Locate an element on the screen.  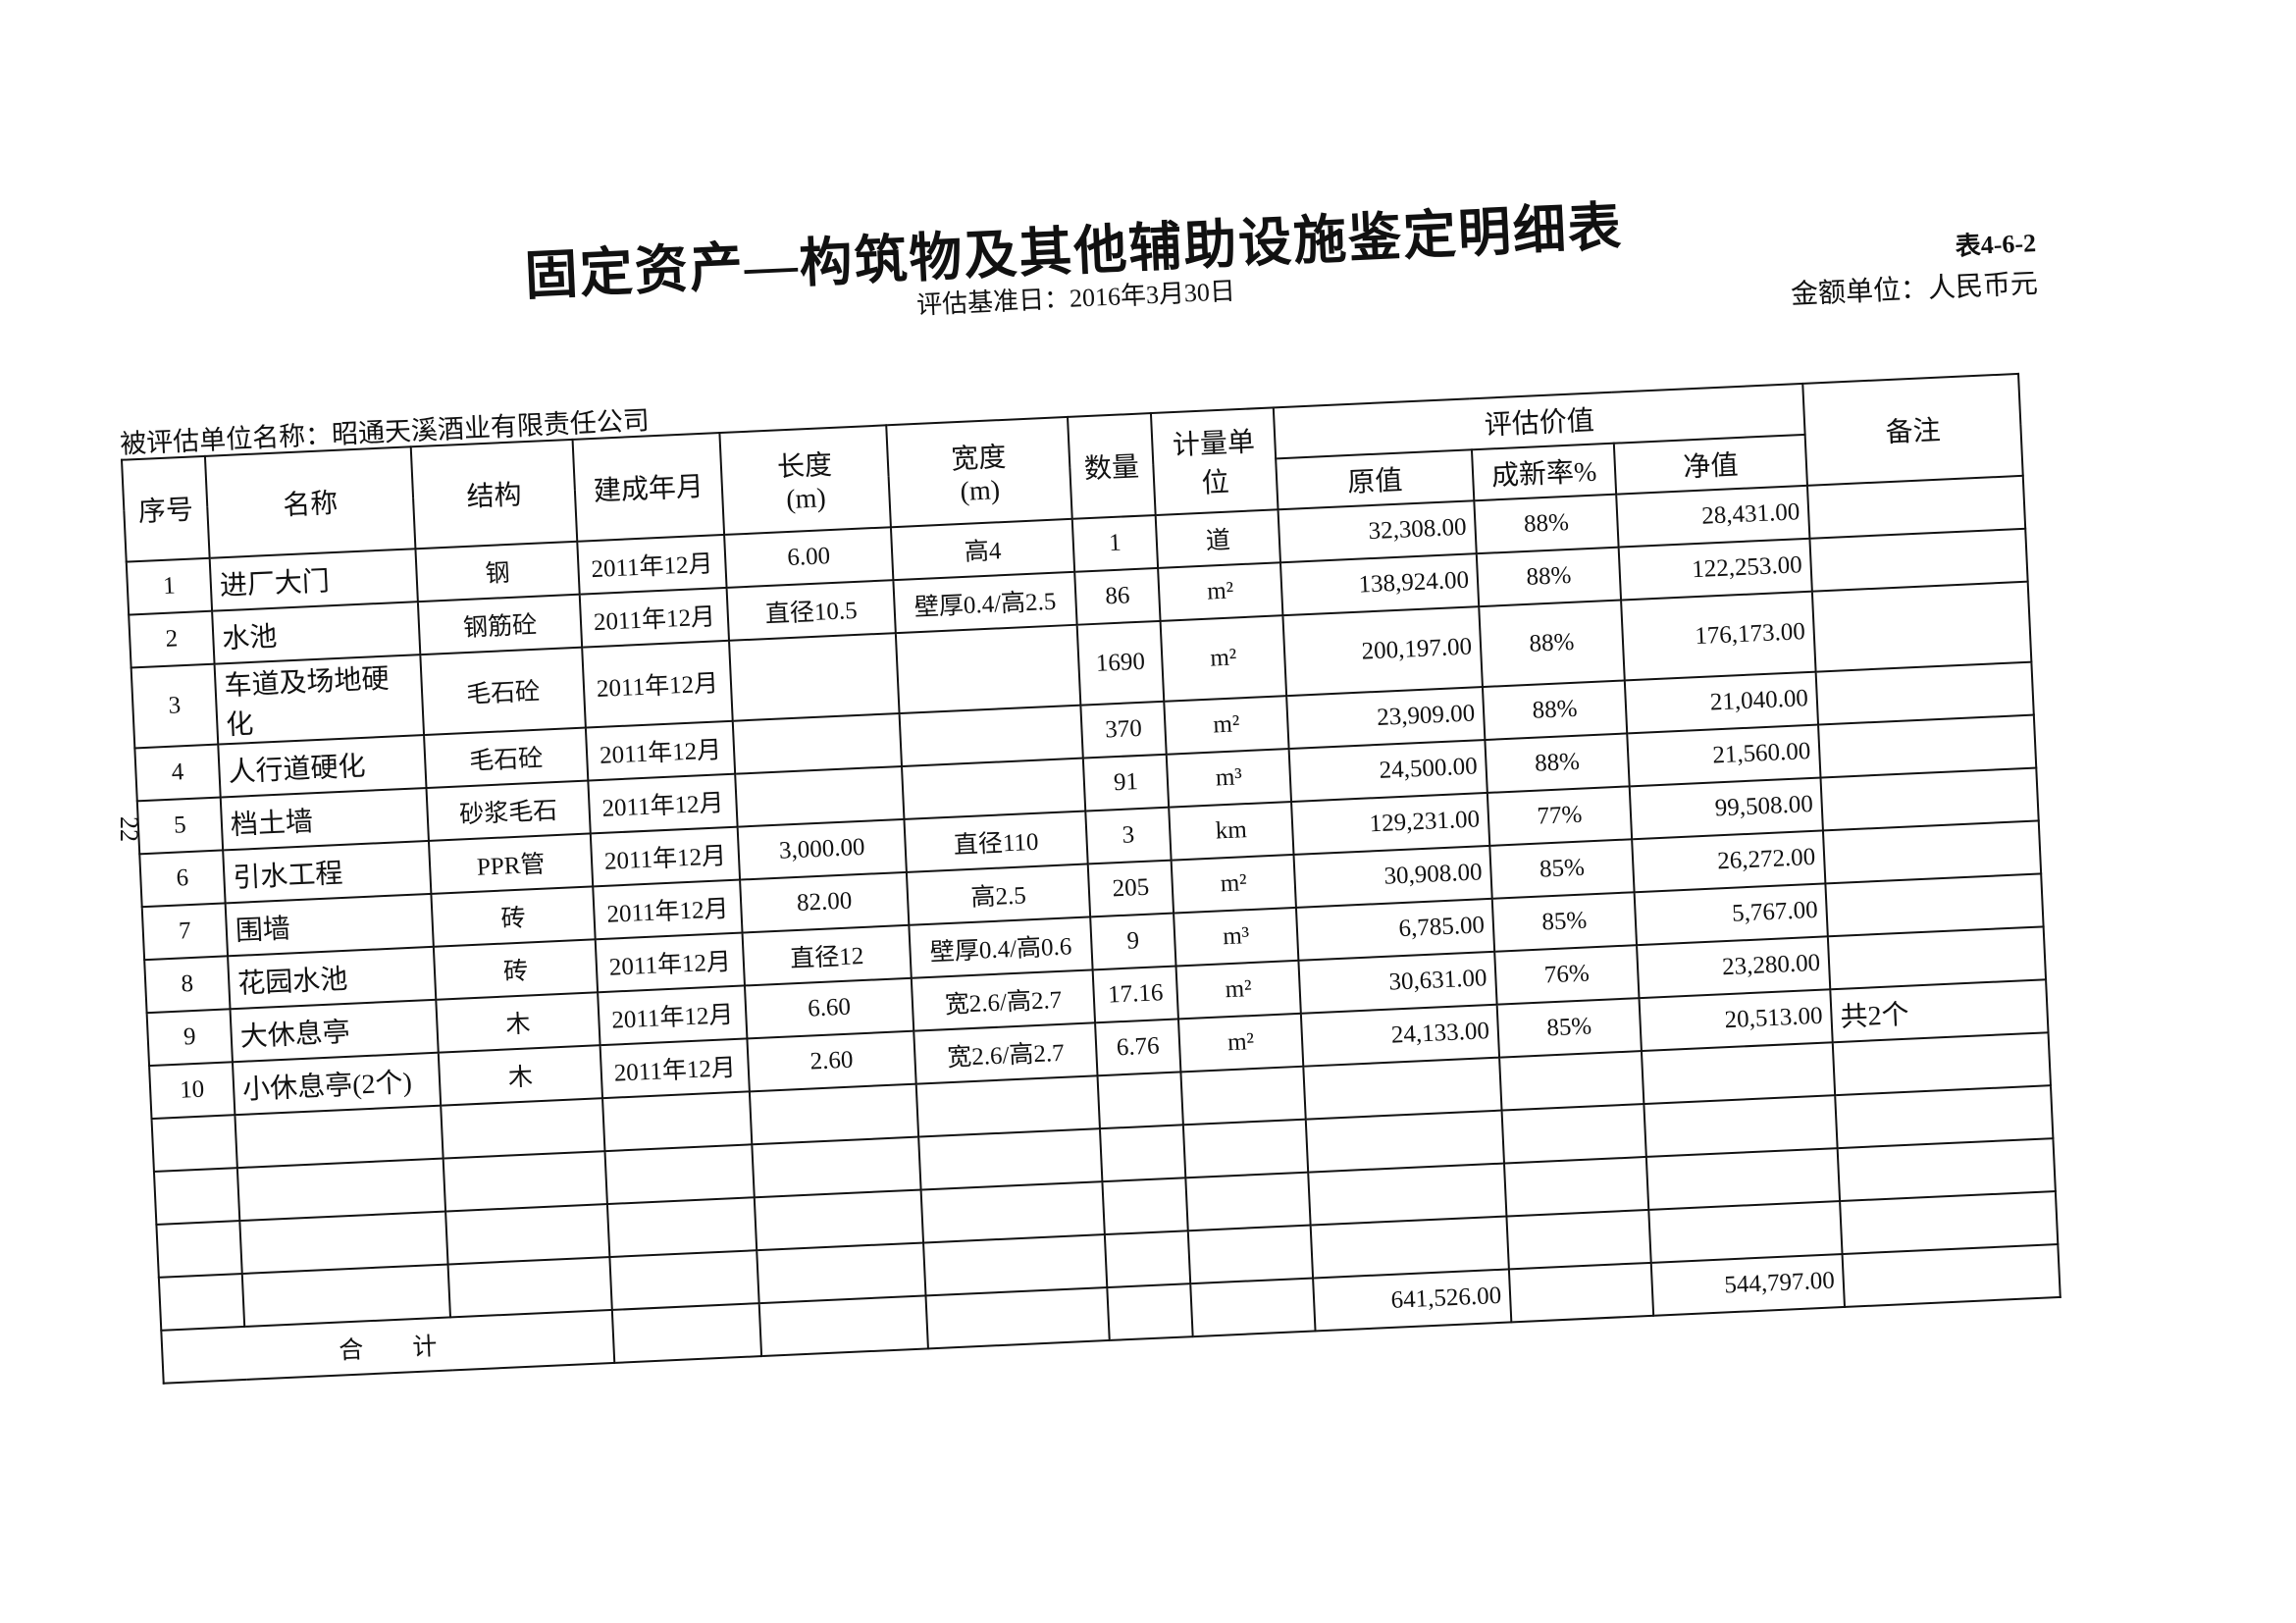
column-header: 计量单位 is located at coordinates (1214, 461).